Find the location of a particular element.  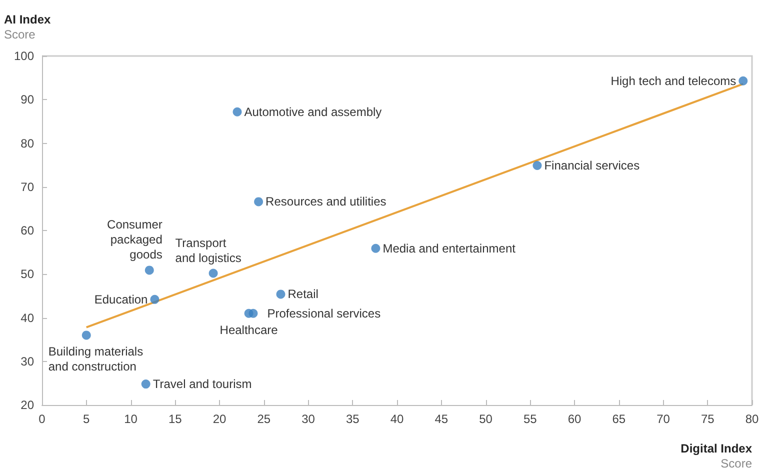

annotation: Travel and tourism is located at coordinates (202, 384).